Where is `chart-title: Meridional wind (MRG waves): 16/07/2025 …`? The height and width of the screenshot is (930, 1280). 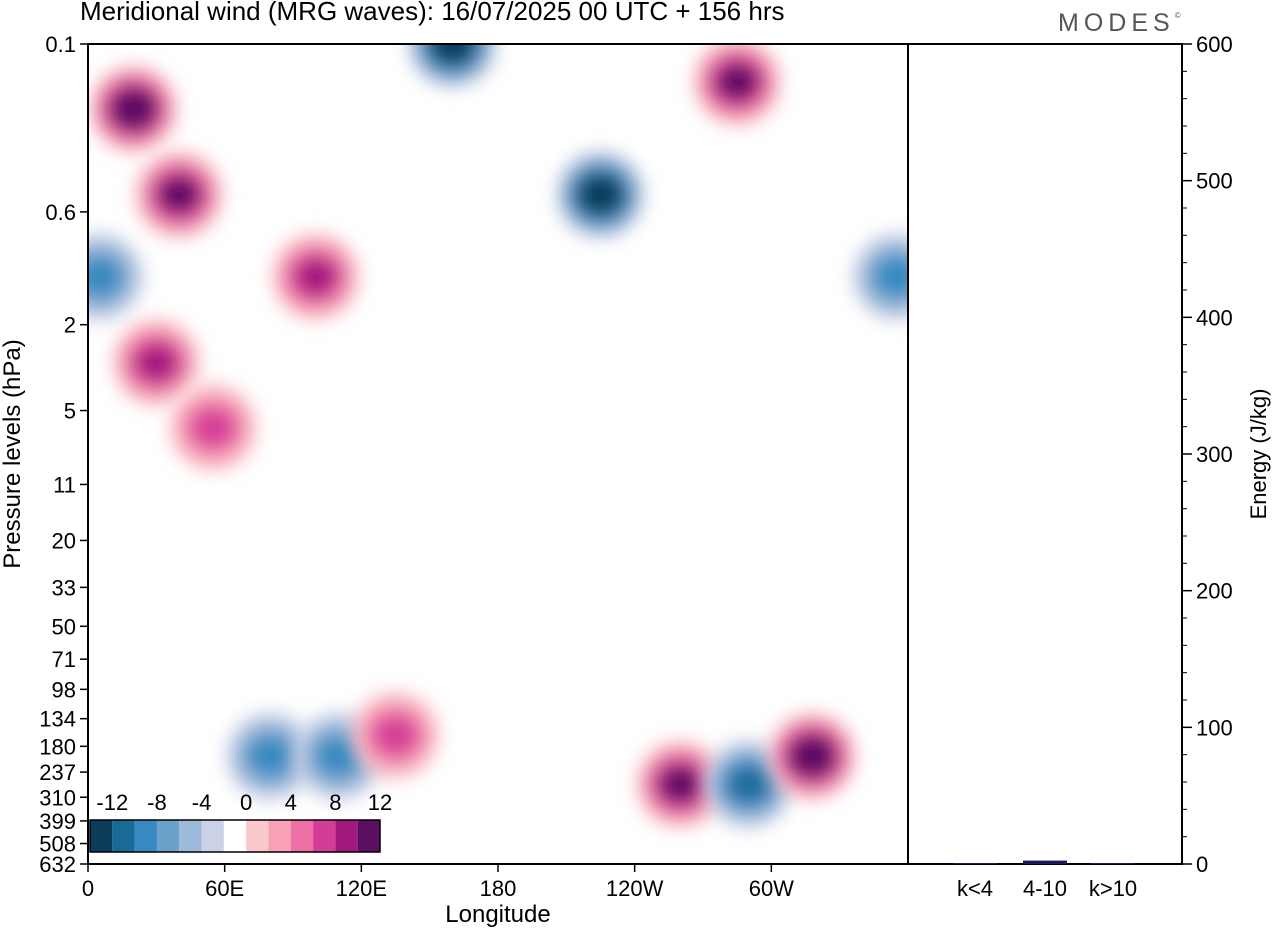 chart-title: Meridional wind (MRG waves): 16/07/2025 … is located at coordinates (432, 13).